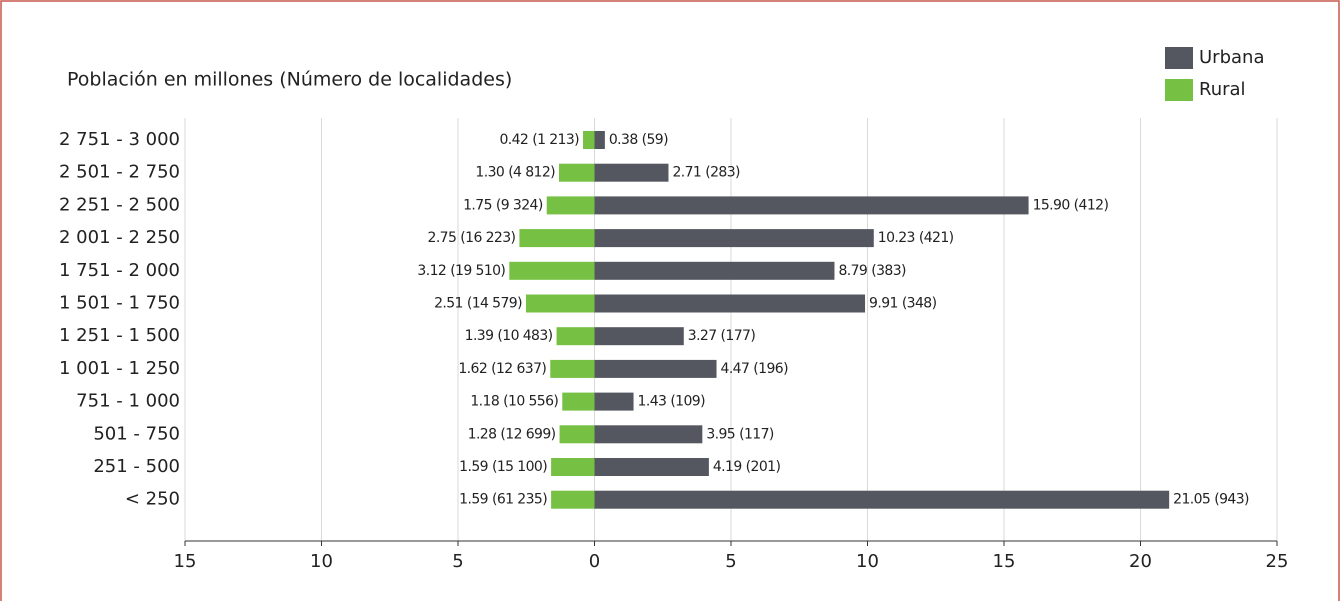  I want to click on locality-count: (177), so click(738, 336).